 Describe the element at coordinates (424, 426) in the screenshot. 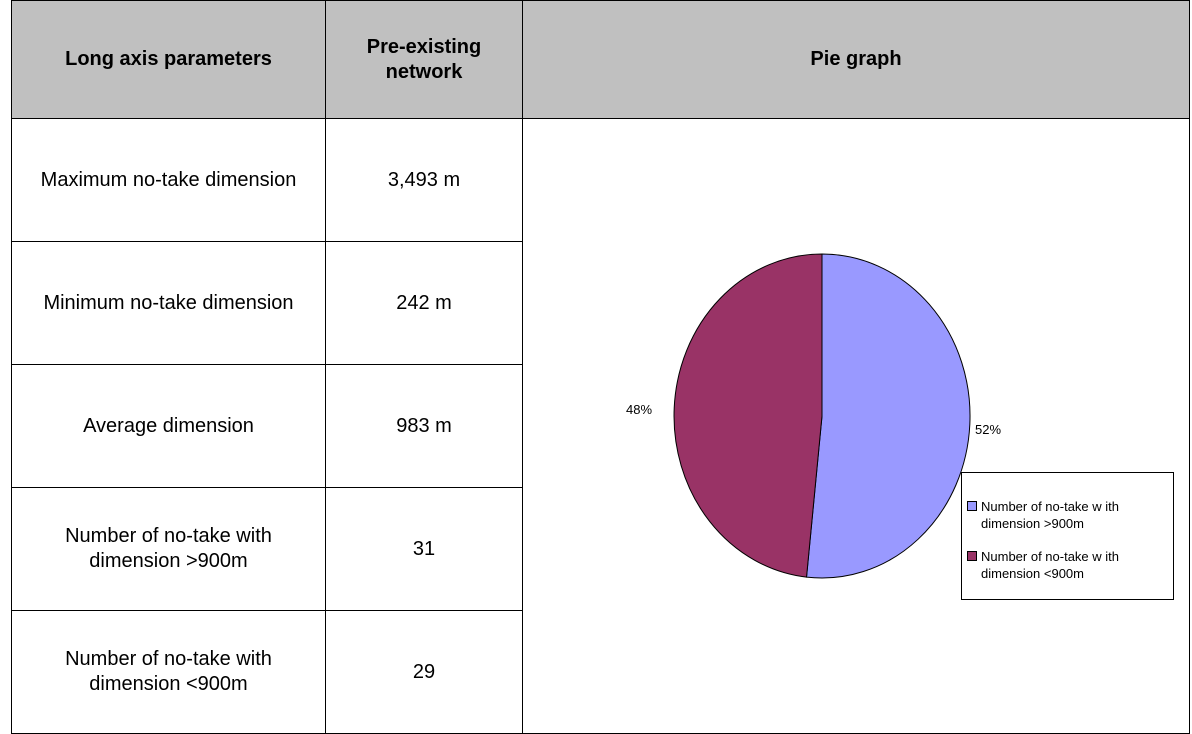

I see `value-cell: 983 m` at that location.